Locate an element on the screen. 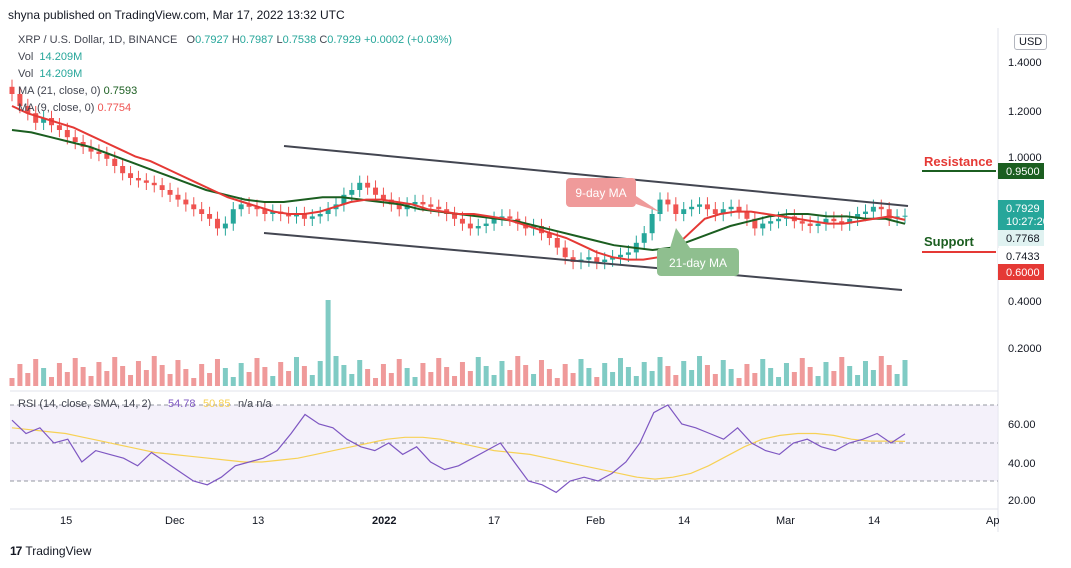  channel-upper-line is located at coordinates (596, 176).